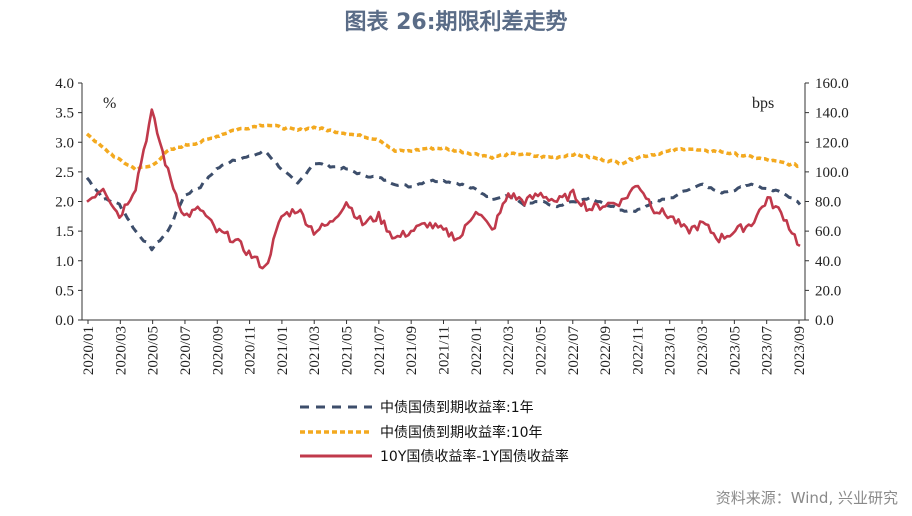 Image resolution: width=912 pixels, height=516 pixels. What do you see at coordinates (64, 173) in the screenshot?
I see `left-tick-label: 2.5` at bounding box center [64, 173].